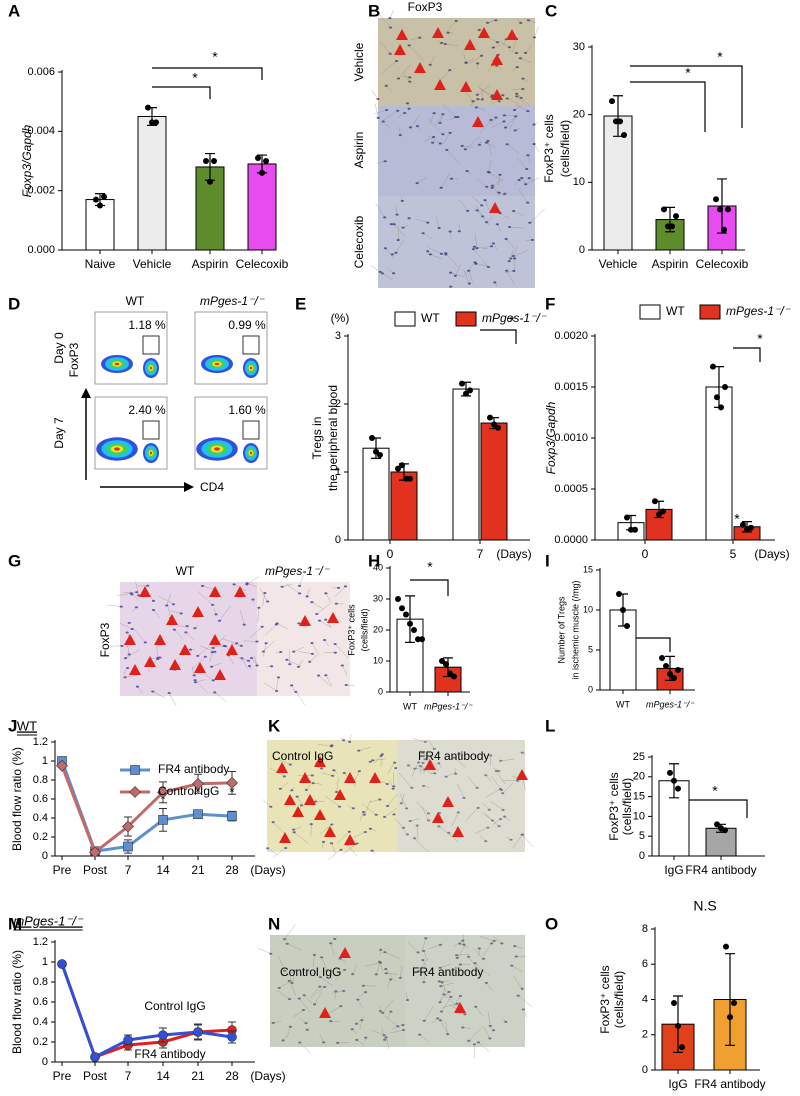  I want to click on y-tick-label: 0.6, so click(40, 799).